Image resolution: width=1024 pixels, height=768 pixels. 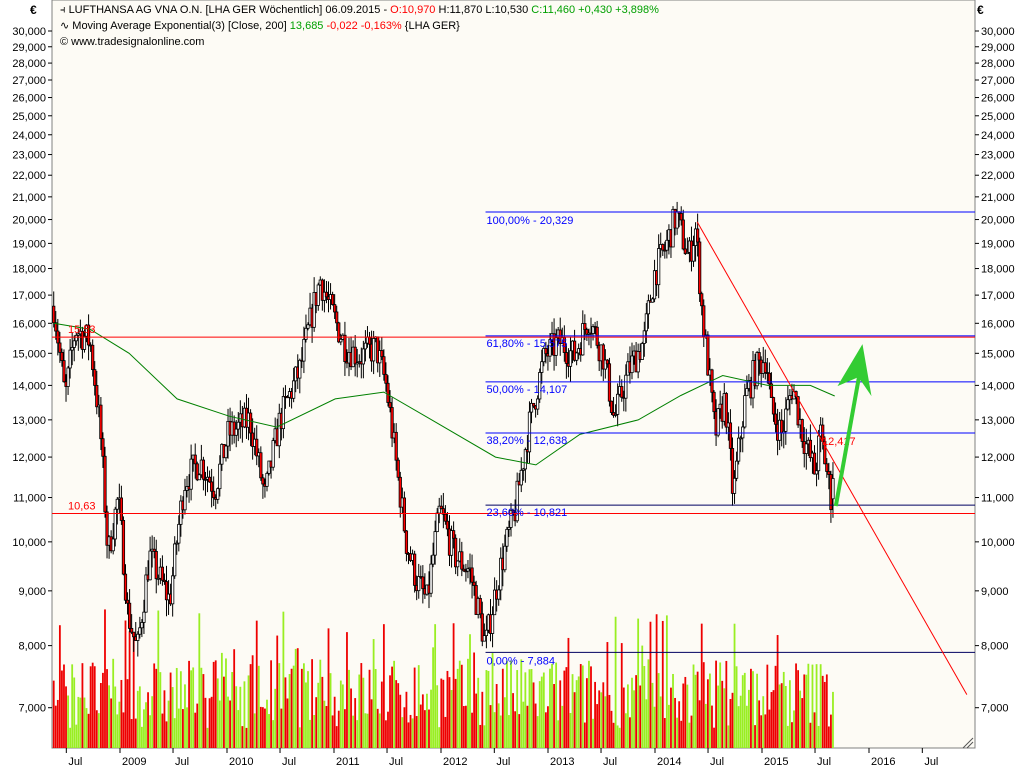 What do you see at coordinates (29, 221) in the screenshot?
I see `y-tick-label-left: 20,000` at bounding box center [29, 221].